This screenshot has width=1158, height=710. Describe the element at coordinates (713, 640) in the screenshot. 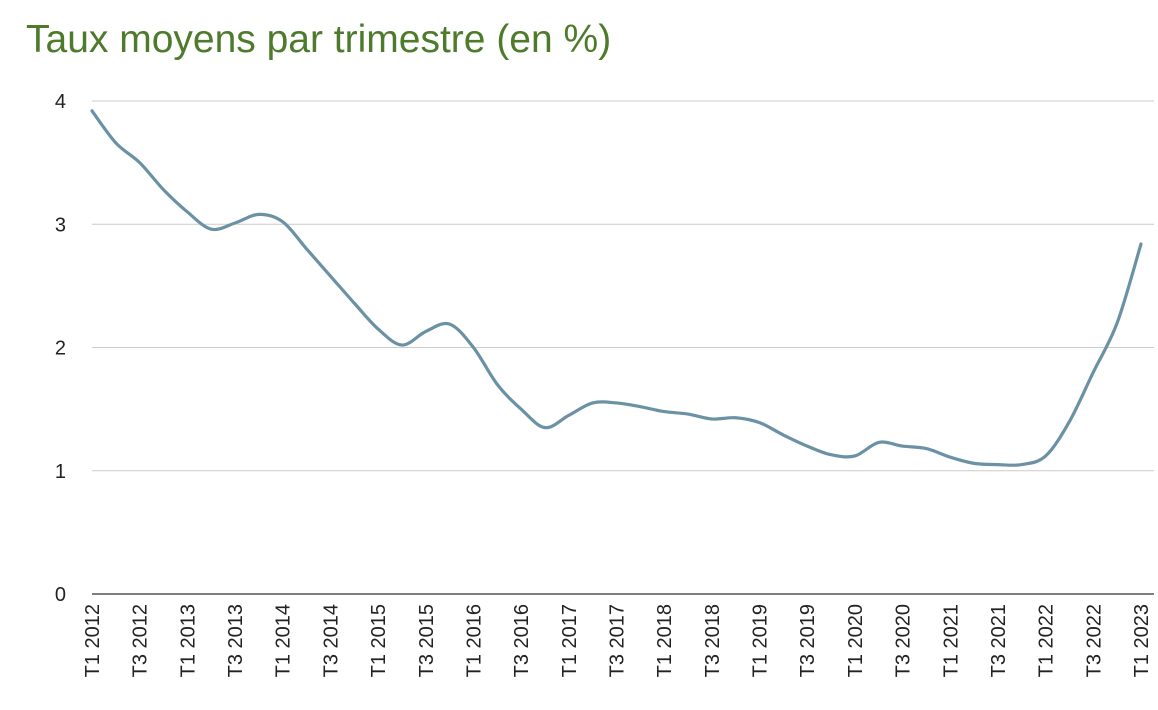

I see `x-tick-label: T3 2018` at that location.